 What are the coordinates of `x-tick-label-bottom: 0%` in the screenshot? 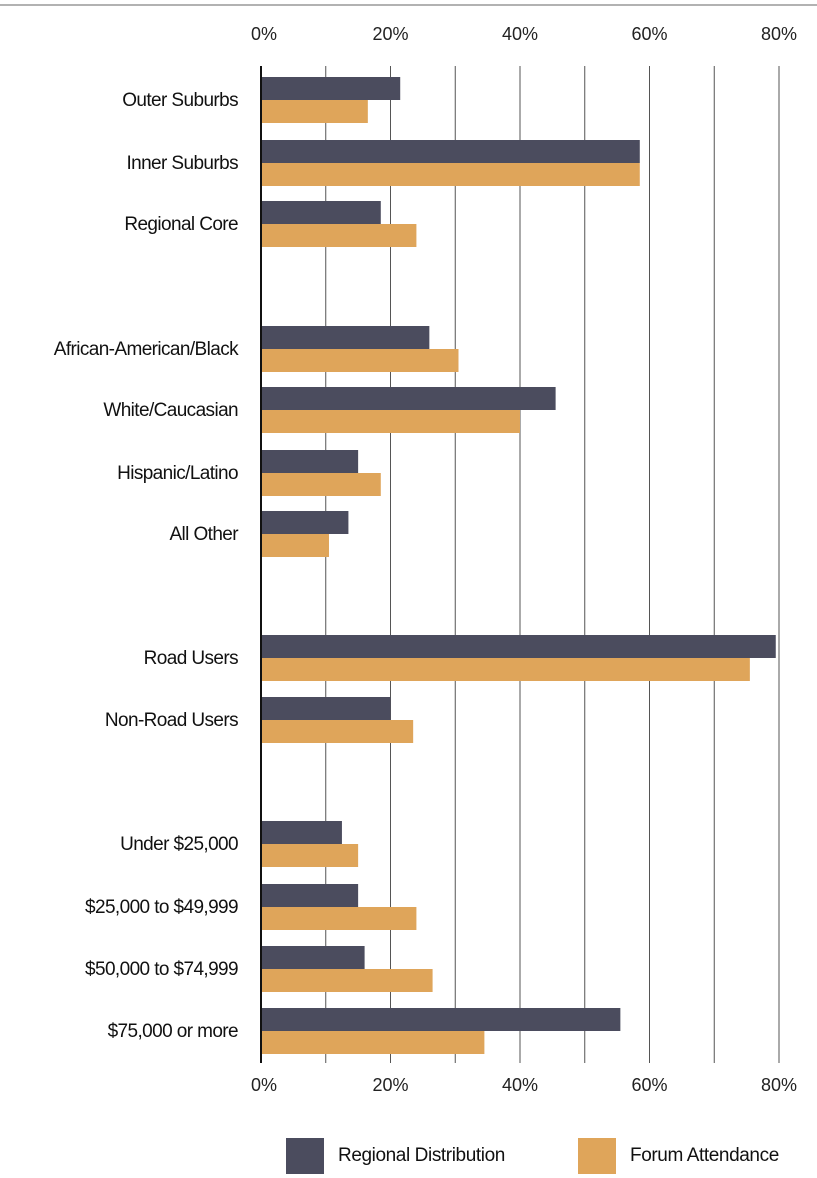 It's located at (264, 1085).